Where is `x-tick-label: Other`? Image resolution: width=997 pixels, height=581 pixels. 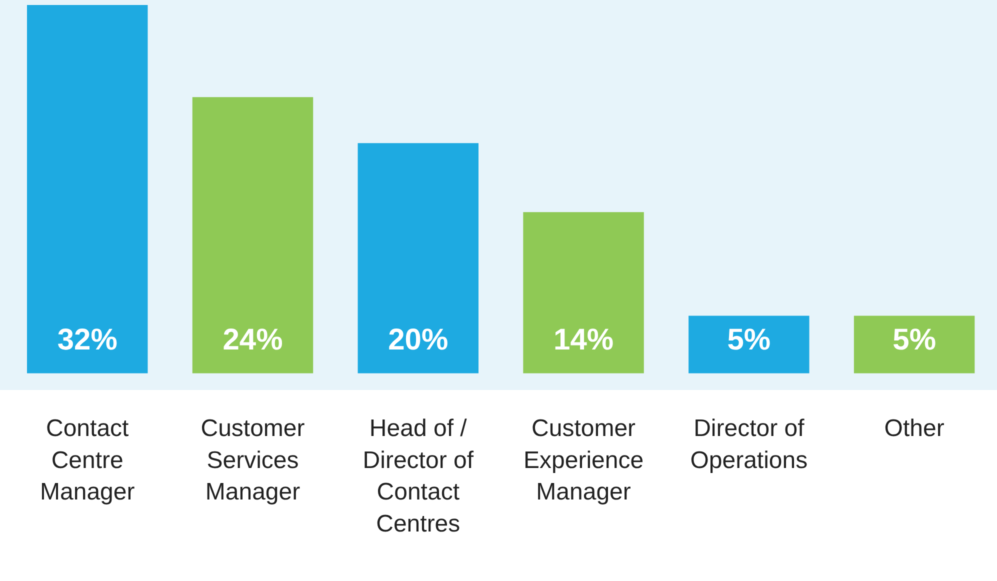 x-tick-label: Other is located at coordinates (914, 428).